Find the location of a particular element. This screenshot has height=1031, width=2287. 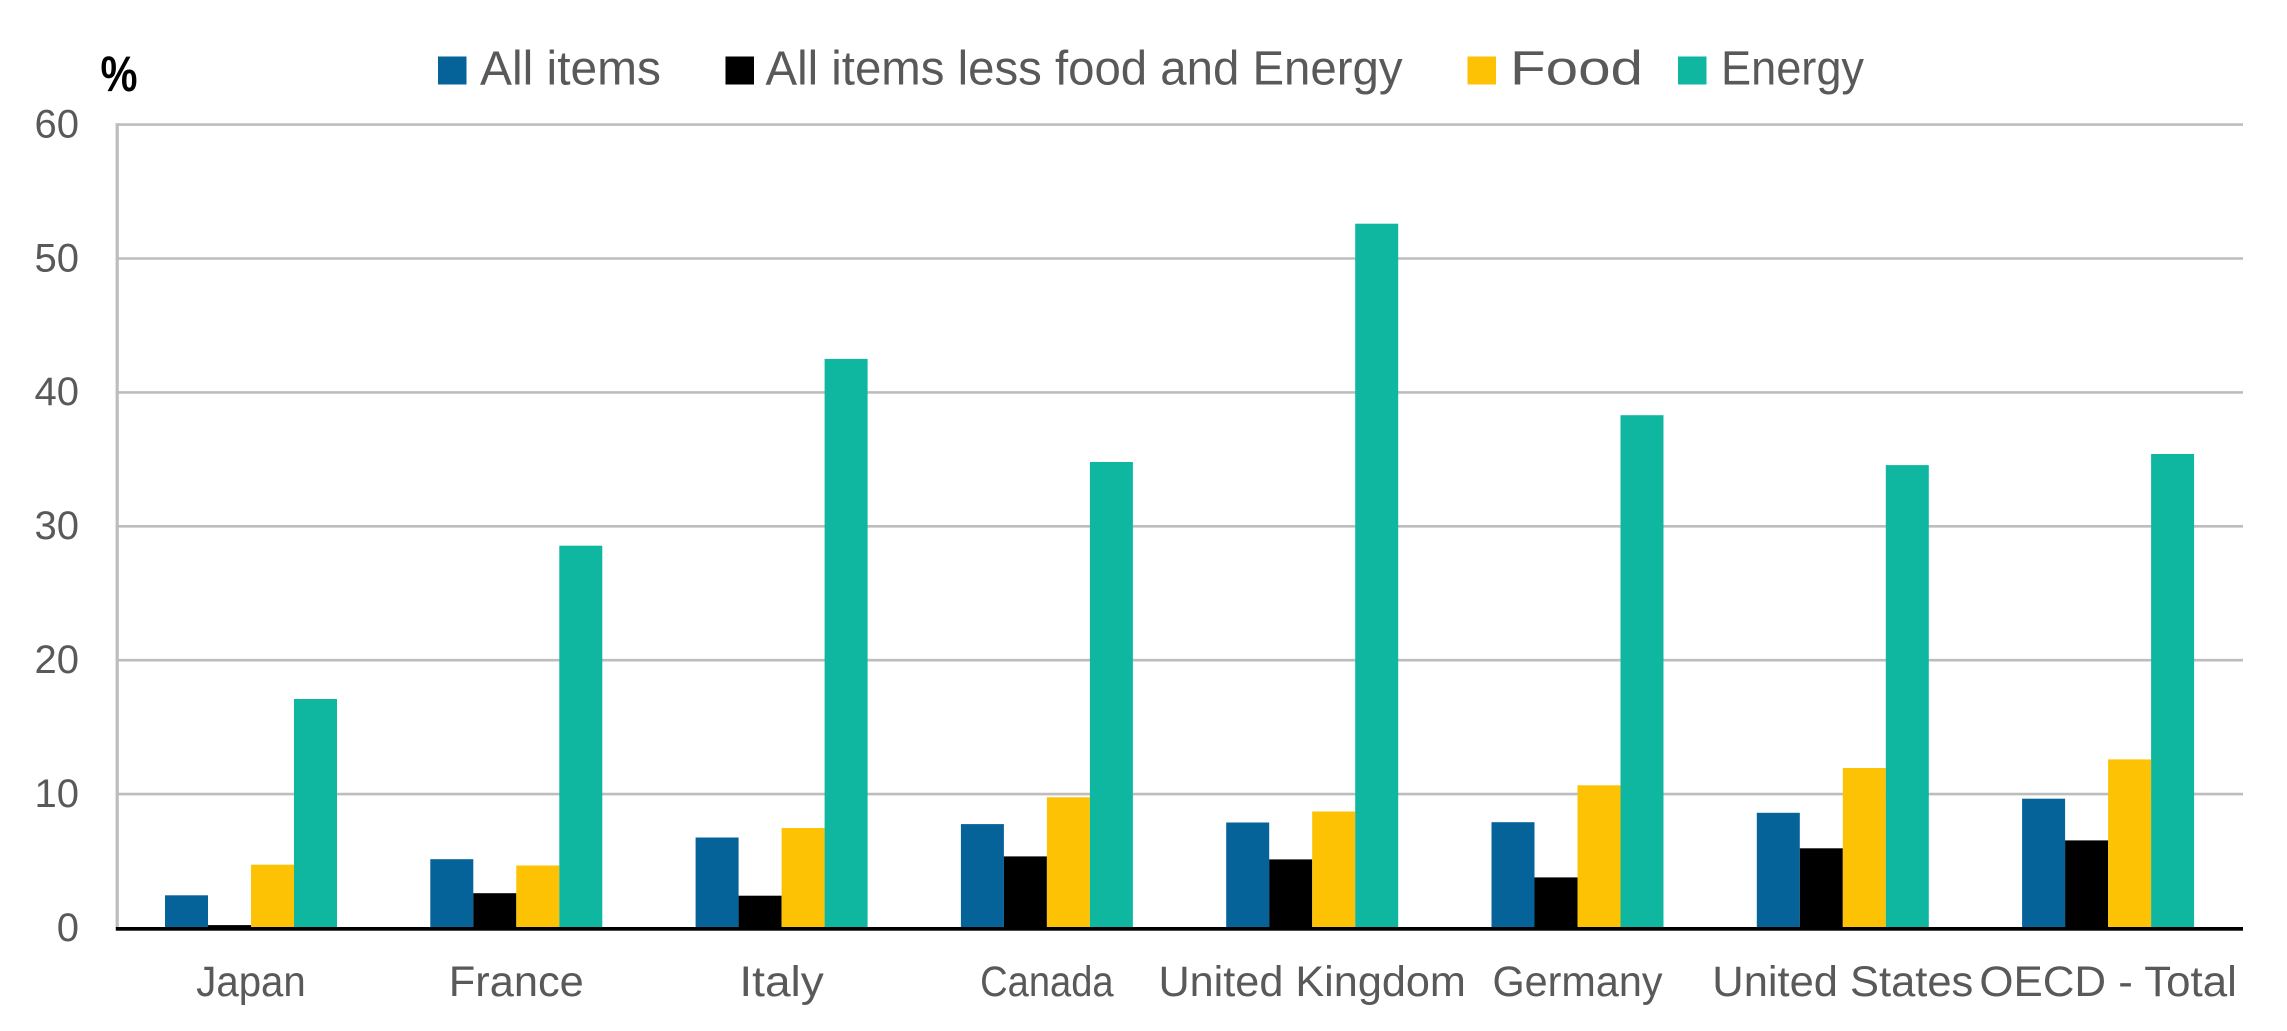

svg-text: 60 is located at coordinates (57, 124).